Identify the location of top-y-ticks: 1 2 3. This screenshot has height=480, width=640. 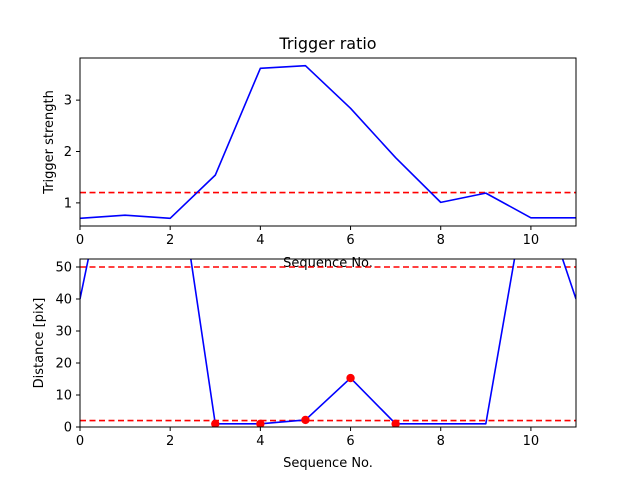
(72, 152).